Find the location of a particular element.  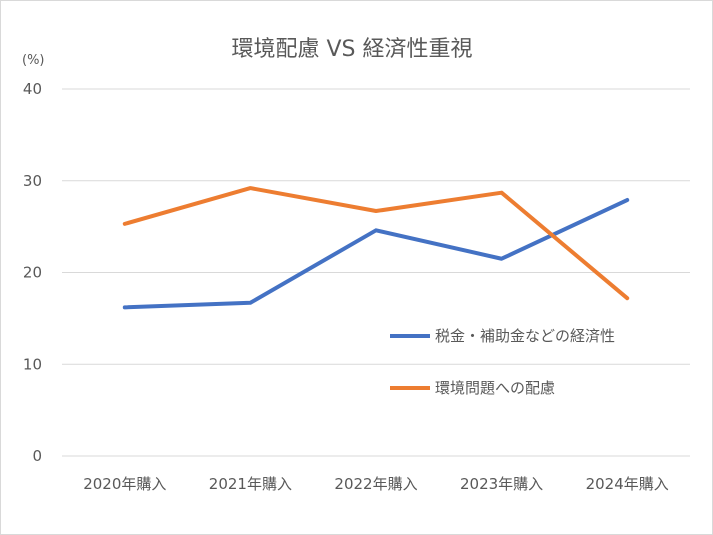

y-axis-label: (%) is located at coordinates (33, 60).